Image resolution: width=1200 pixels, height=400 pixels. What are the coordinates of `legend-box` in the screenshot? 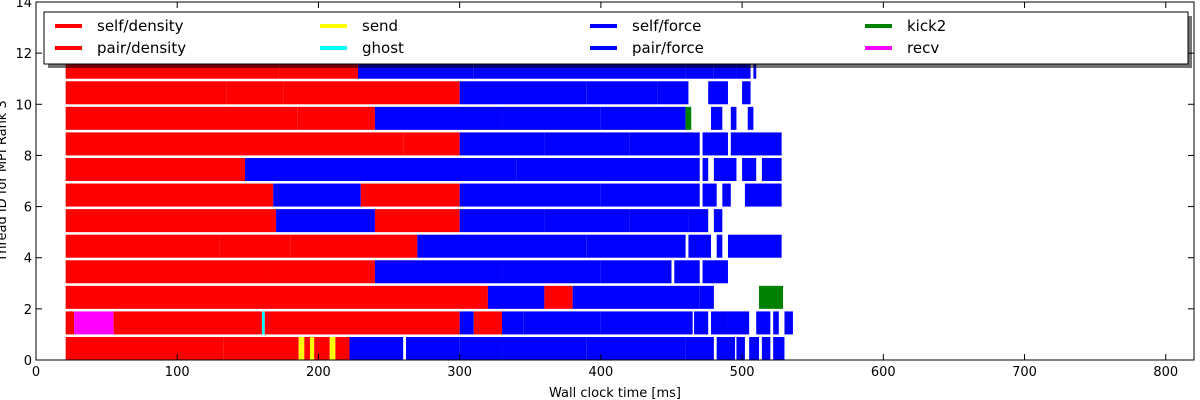 It's located at (616, 38).